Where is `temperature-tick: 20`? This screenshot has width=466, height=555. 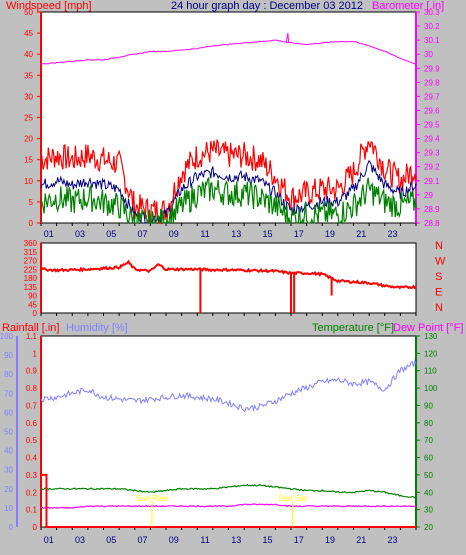 temperature-tick: 20 is located at coordinates (428, 527).